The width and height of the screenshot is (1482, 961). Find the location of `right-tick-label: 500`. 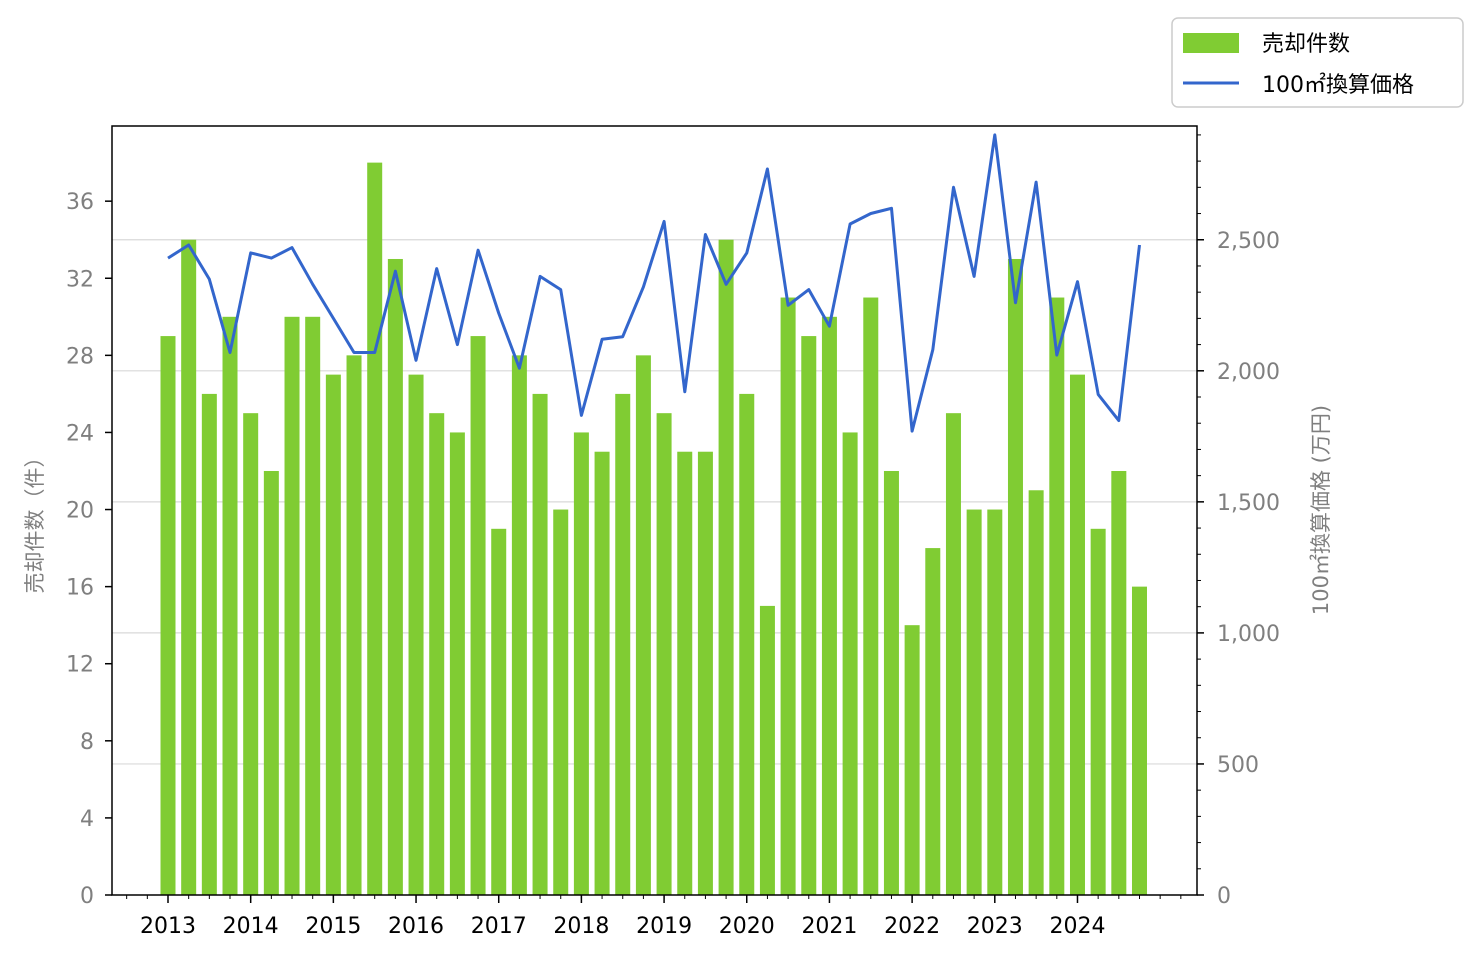

right-tick-label: 500 is located at coordinates (1238, 765).